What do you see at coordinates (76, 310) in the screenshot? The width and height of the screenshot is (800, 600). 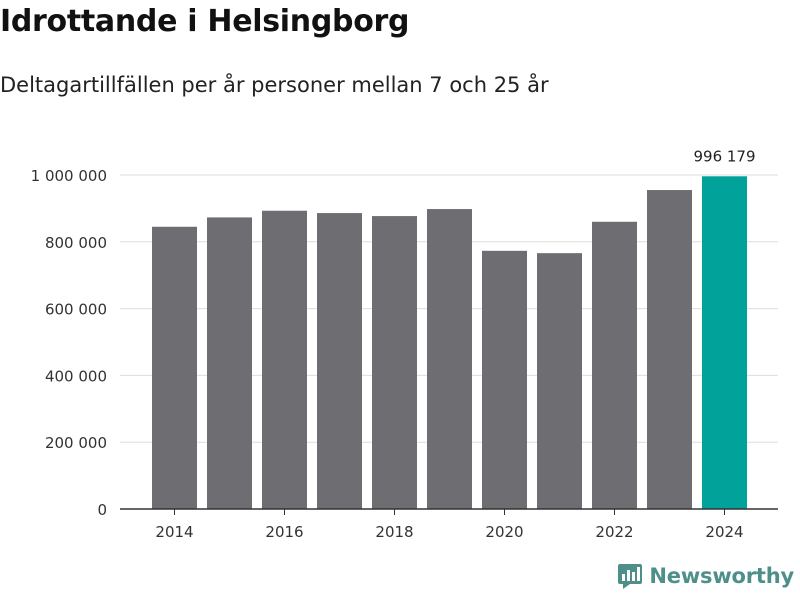 I see `y-tick-label: 600 000` at bounding box center [76, 310].